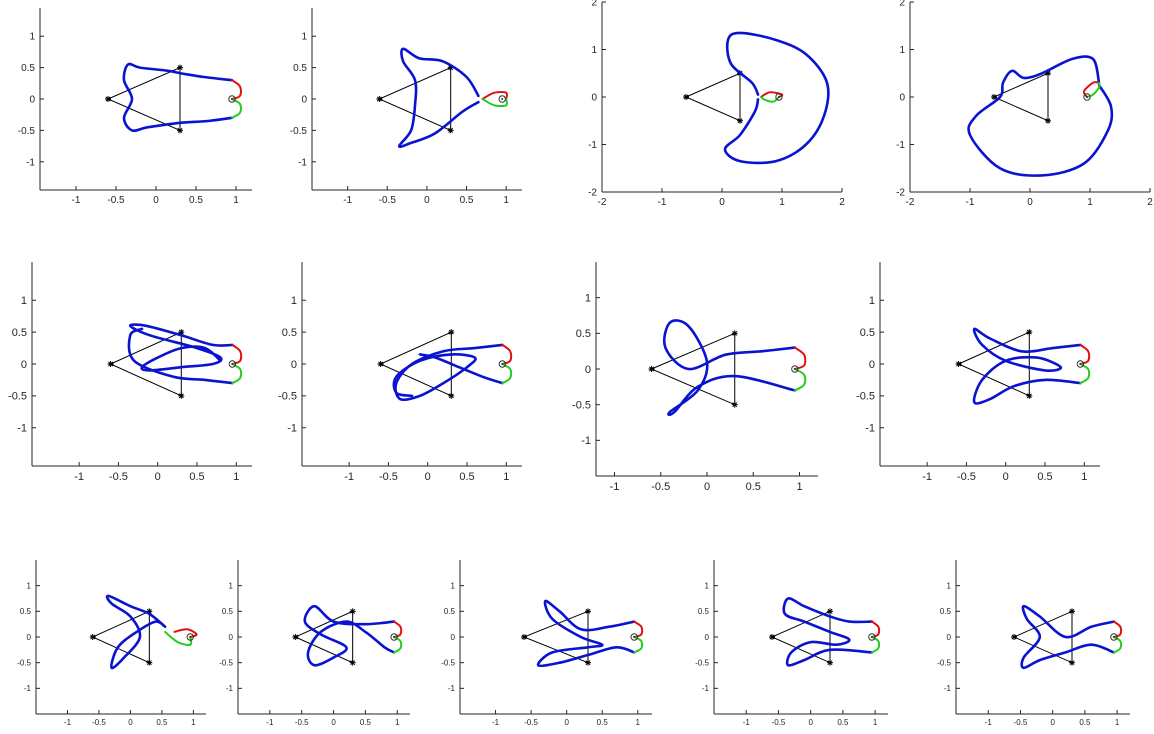  Describe the element at coordinates (1033, 643) in the screenshot. I see `panel-13: -1 -0.5 0 0.5 1 -1 -0.5 0 0.5 1` at that location.